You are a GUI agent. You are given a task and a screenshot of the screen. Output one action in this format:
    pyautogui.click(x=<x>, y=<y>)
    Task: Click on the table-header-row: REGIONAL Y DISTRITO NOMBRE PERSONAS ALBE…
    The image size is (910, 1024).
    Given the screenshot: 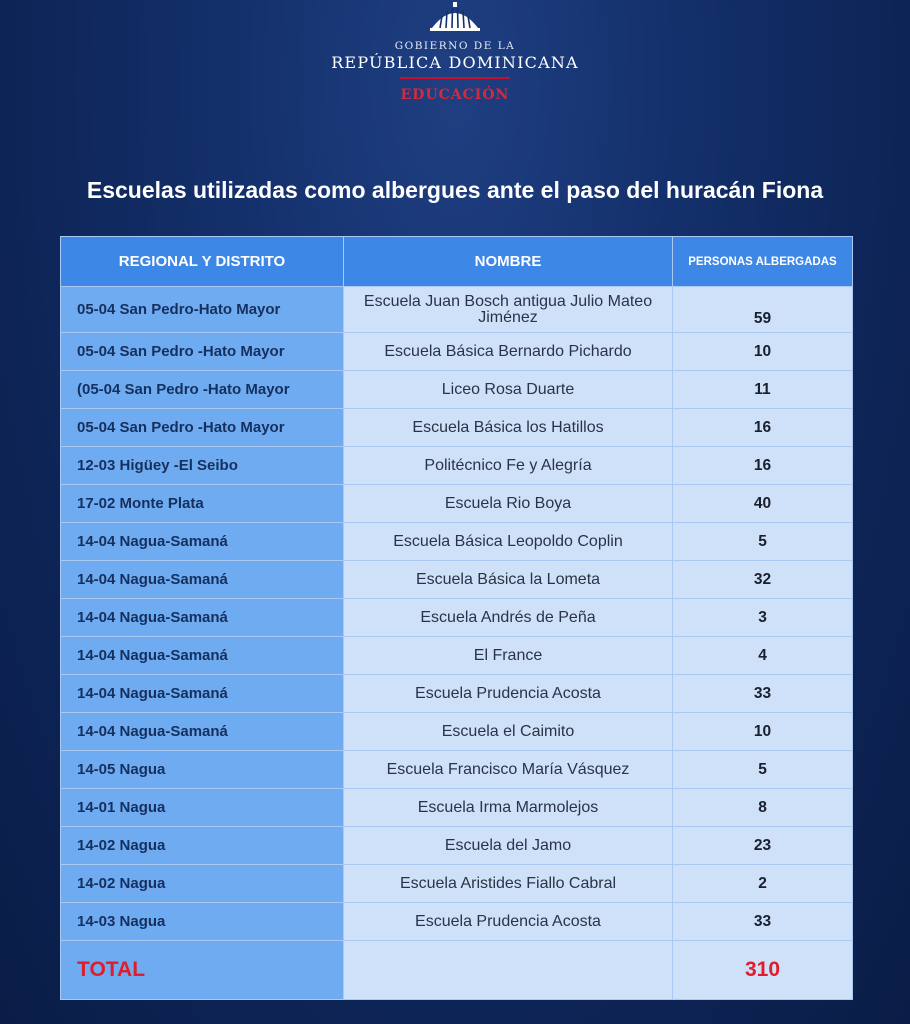 What is the action you would take?
    pyautogui.click(x=456, y=261)
    